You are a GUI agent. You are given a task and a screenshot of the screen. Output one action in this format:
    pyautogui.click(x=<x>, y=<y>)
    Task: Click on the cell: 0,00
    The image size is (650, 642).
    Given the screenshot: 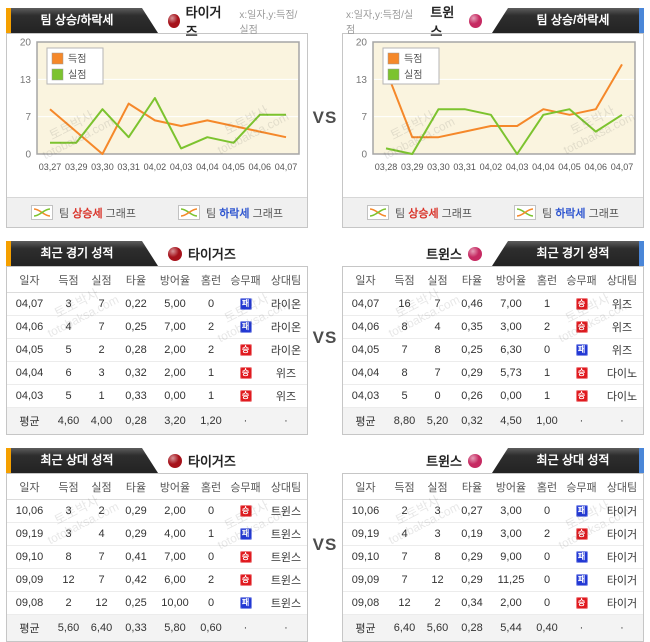 What is the action you would take?
    pyautogui.click(x=175, y=396)
    